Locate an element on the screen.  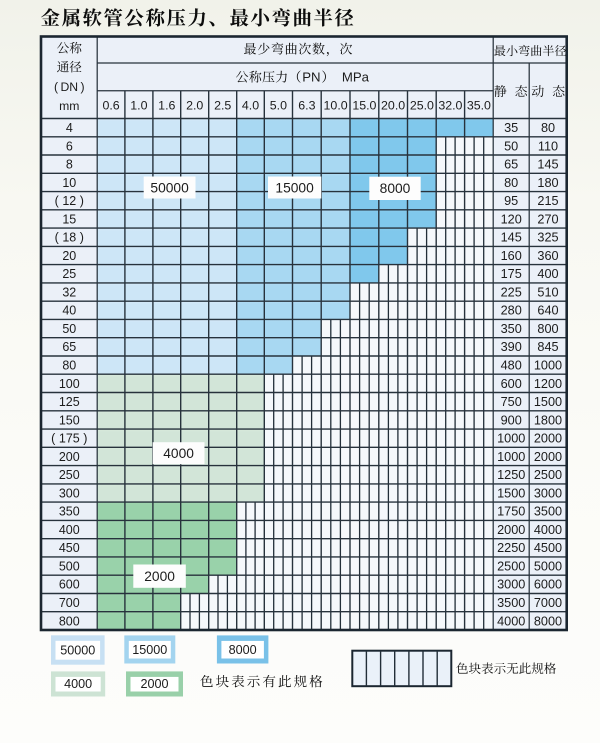
svg-text: 750 is located at coordinates (511, 402).